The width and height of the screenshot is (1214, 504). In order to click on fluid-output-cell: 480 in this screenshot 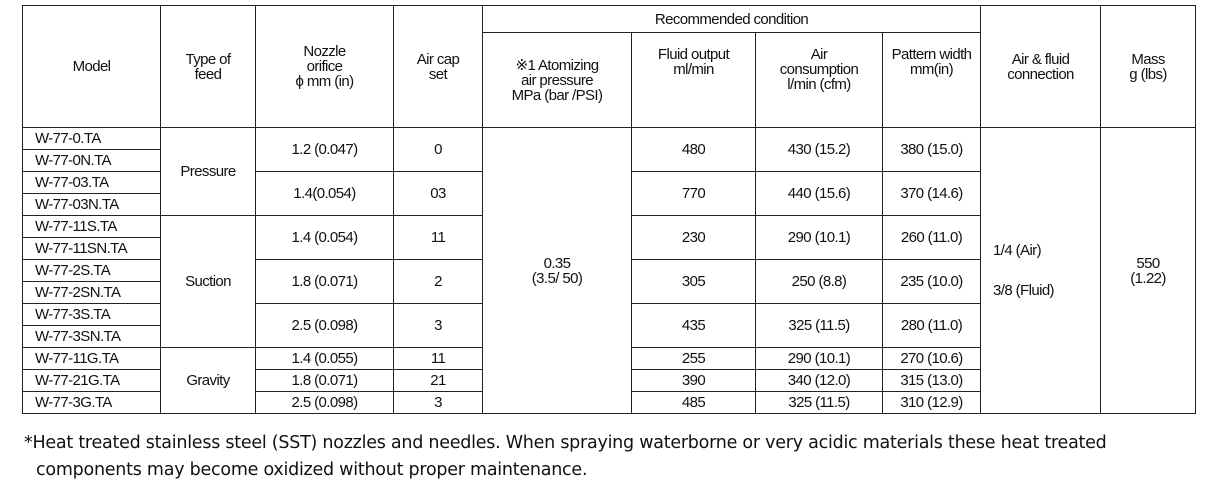, I will do `click(693, 149)`.